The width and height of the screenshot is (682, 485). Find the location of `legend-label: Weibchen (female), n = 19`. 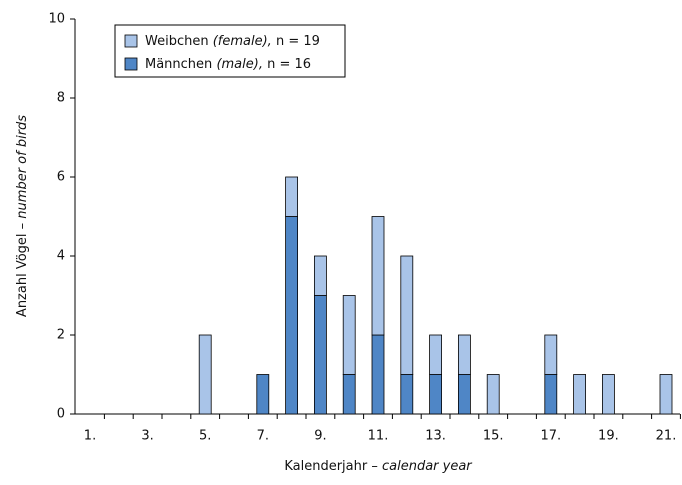

legend-label: Weibchen (female), n = 19 is located at coordinates (232, 41).